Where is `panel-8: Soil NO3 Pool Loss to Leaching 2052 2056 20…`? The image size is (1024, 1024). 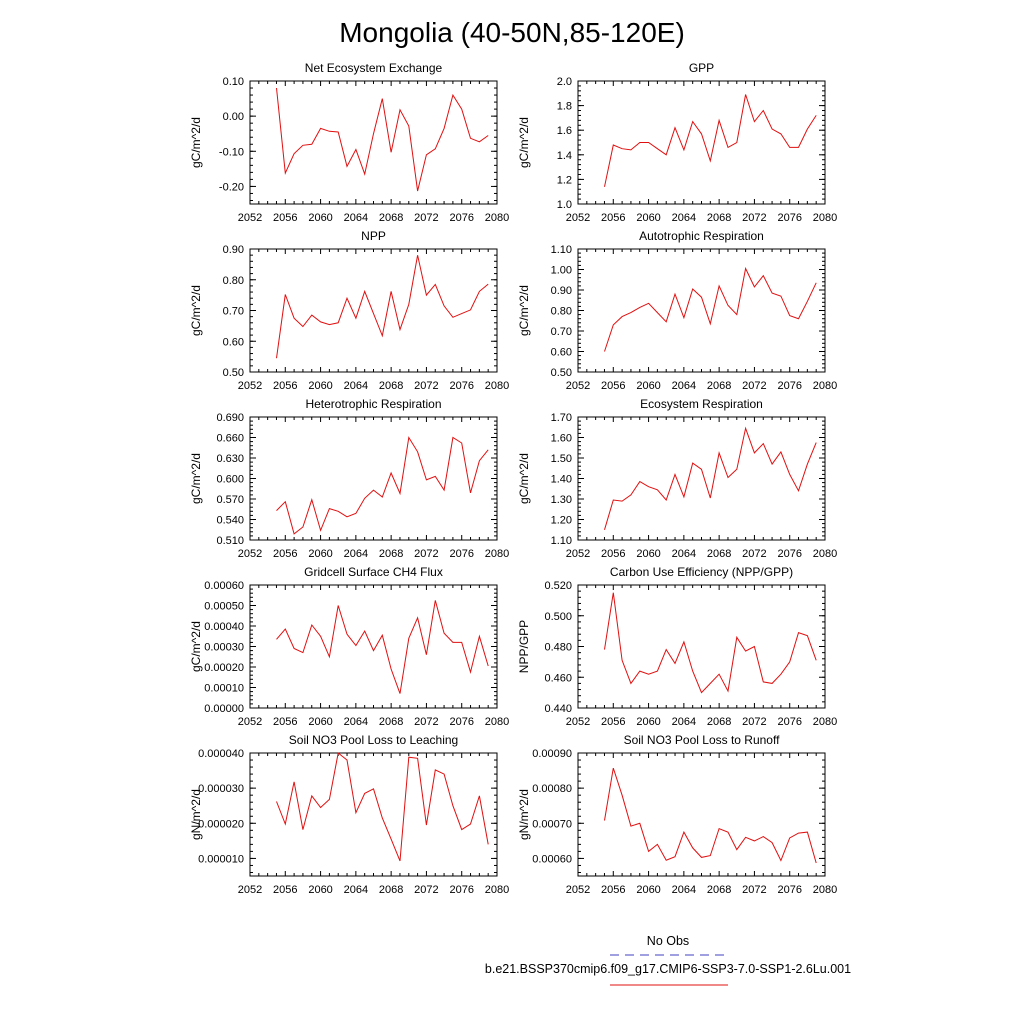
panel-8: Soil NO3 Pool Loss to Leaching 2052 2056 20… is located at coordinates (349, 814).